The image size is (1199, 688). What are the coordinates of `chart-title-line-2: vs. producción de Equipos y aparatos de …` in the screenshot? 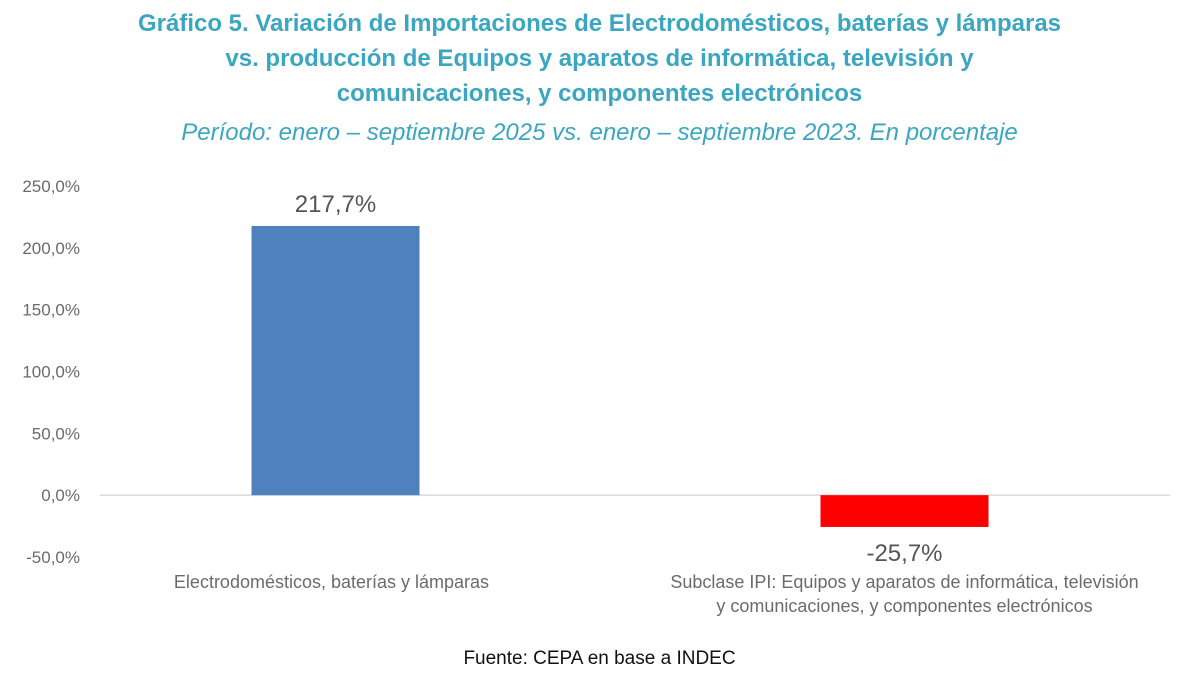 It's located at (599, 58).